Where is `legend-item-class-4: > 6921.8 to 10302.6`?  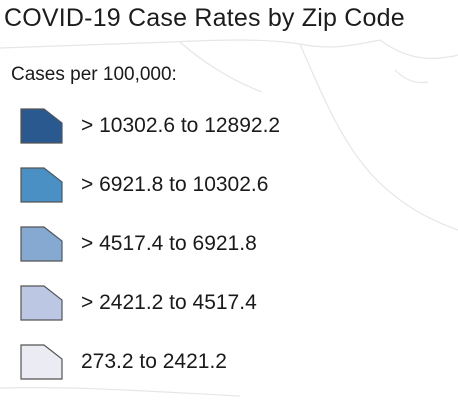 legend-item-class-4: > 6921.8 to 10302.6 is located at coordinates (228, 186).